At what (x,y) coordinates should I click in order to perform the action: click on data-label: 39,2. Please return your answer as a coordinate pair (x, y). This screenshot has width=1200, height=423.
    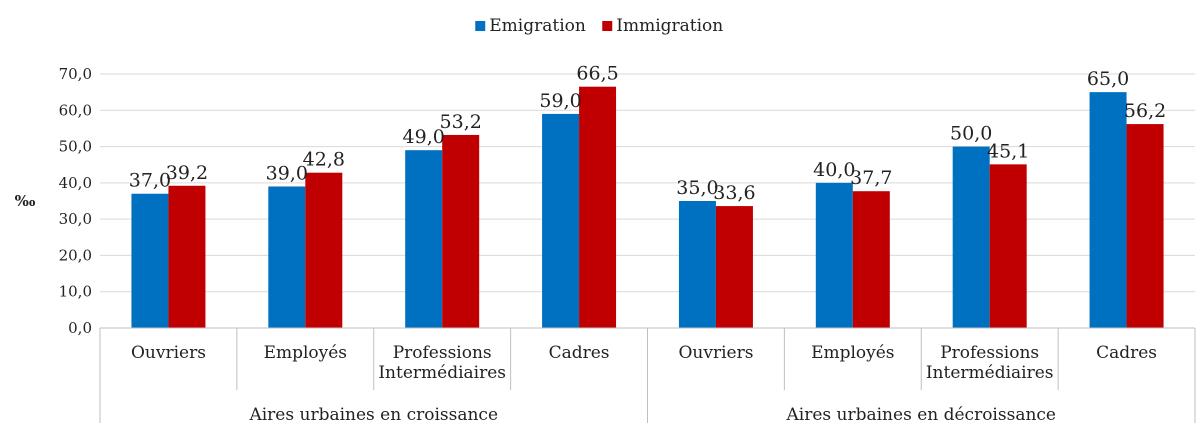
    Looking at the image, I should click on (187, 173).